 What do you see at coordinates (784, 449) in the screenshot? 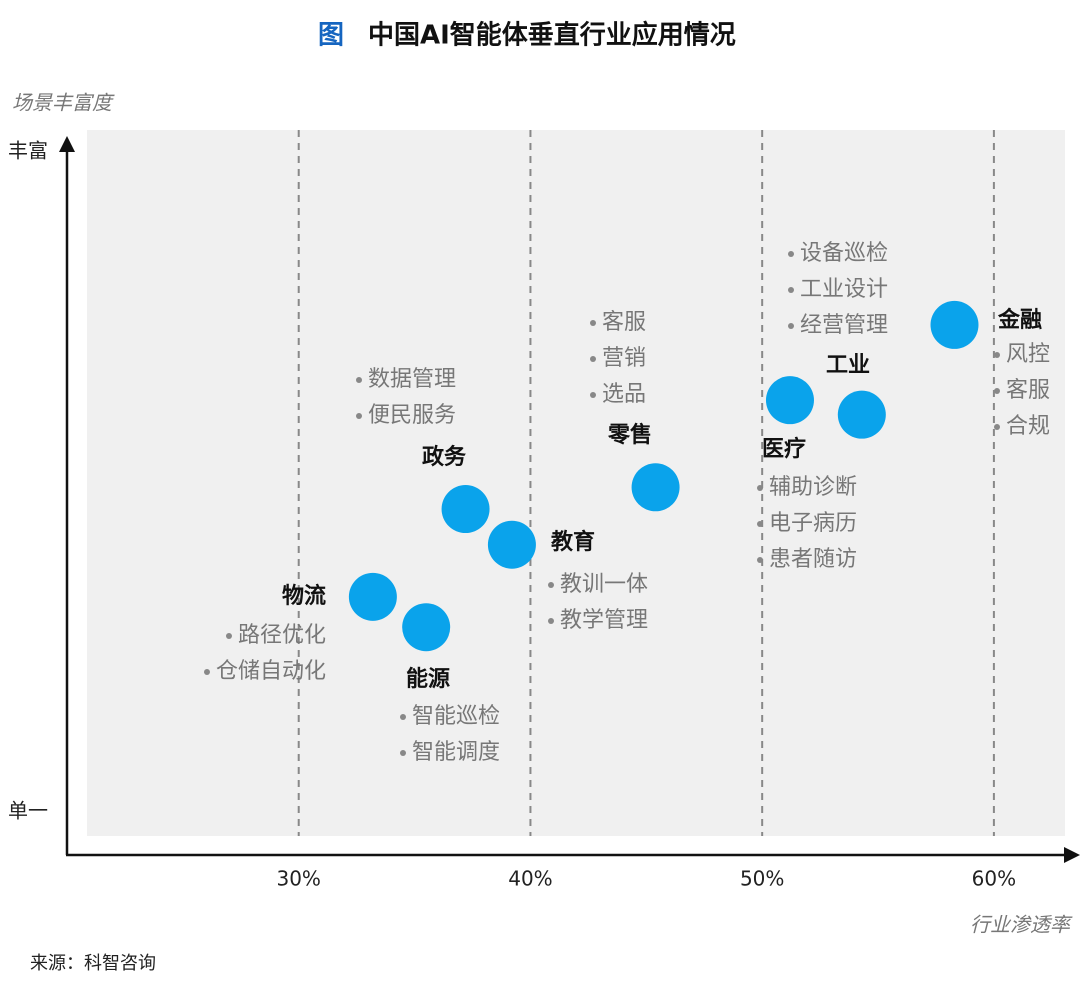
I see `point-label: 医疗` at bounding box center [784, 449].